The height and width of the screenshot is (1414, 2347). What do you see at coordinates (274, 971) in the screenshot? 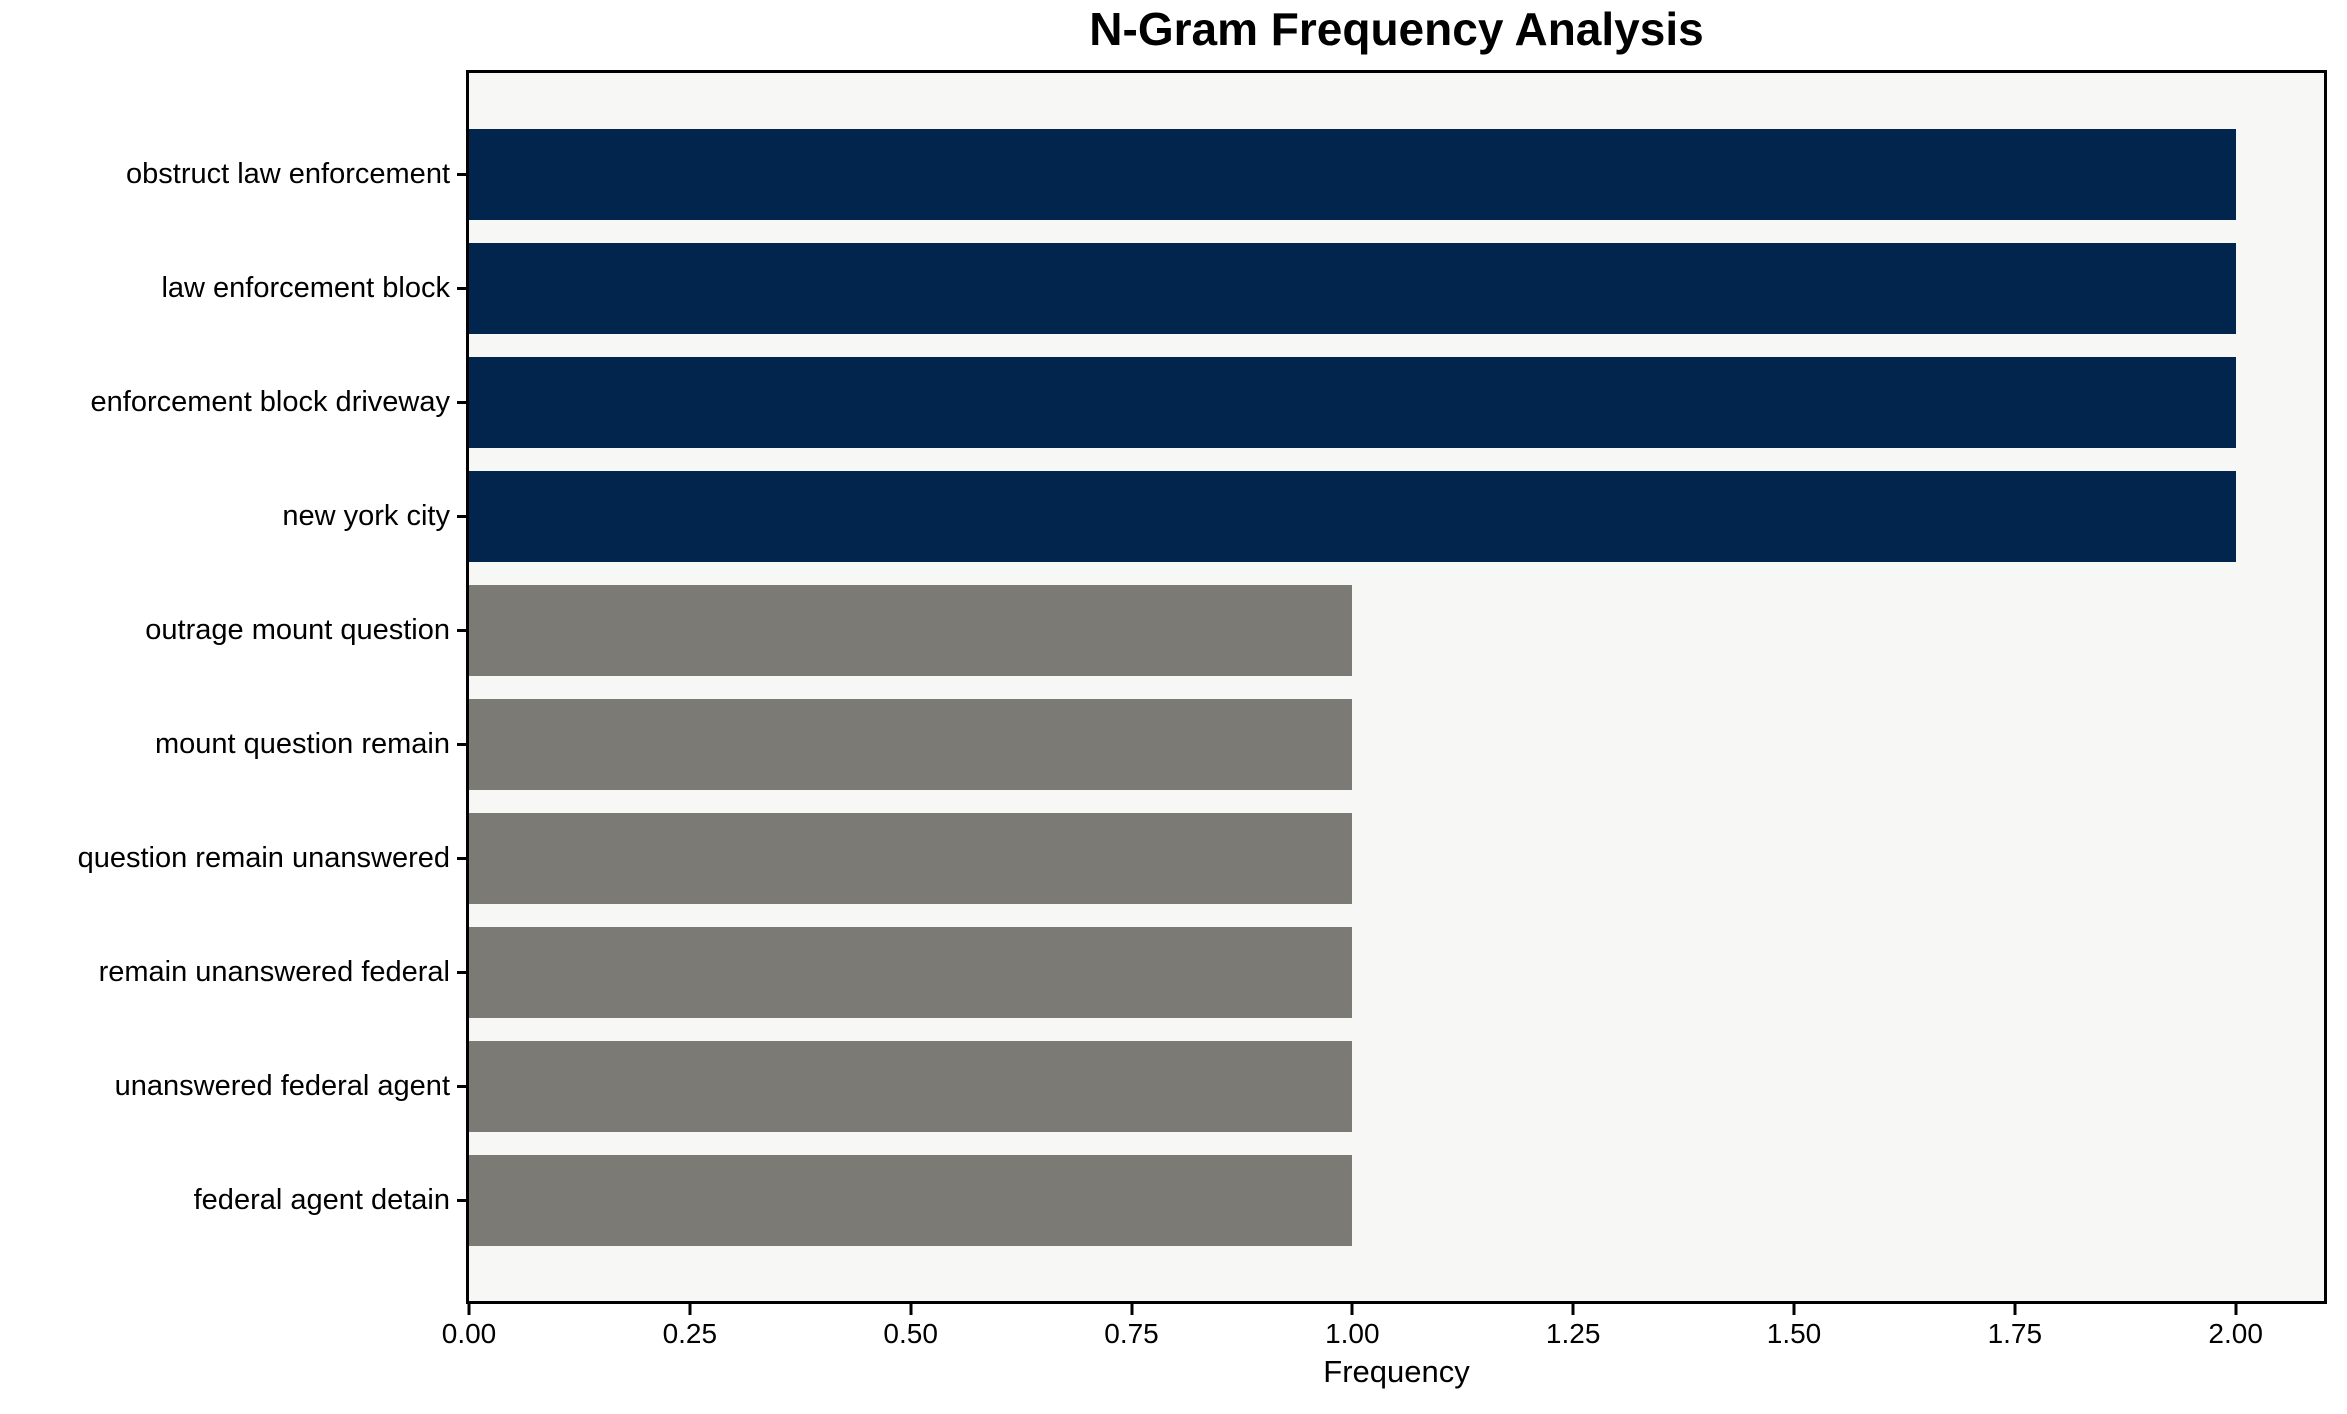
I see `y-tick-label: remain unanswered federal` at bounding box center [274, 971].